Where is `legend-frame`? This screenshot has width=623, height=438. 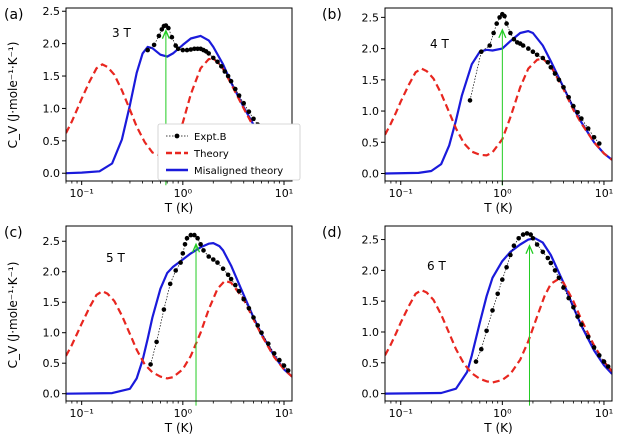
legend-frame is located at coordinates (229, 152).